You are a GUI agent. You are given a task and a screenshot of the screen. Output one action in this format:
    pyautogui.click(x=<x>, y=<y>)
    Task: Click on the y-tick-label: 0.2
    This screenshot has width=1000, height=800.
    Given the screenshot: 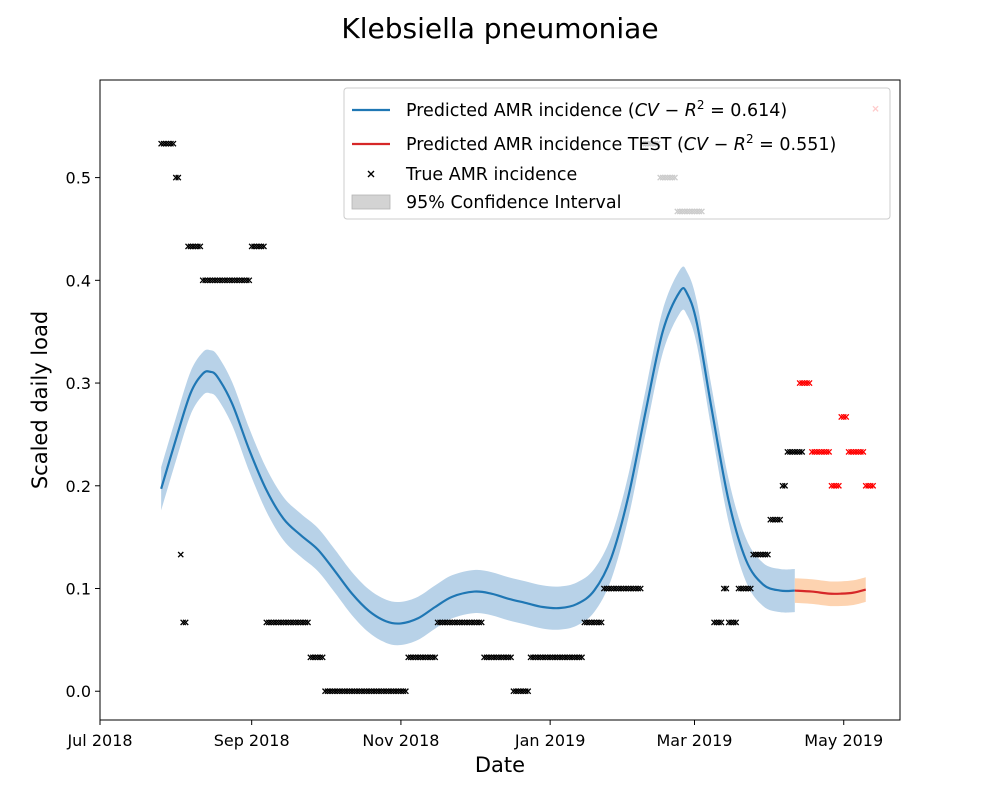 What is the action you would take?
    pyautogui.click(x=78, y=486)
    